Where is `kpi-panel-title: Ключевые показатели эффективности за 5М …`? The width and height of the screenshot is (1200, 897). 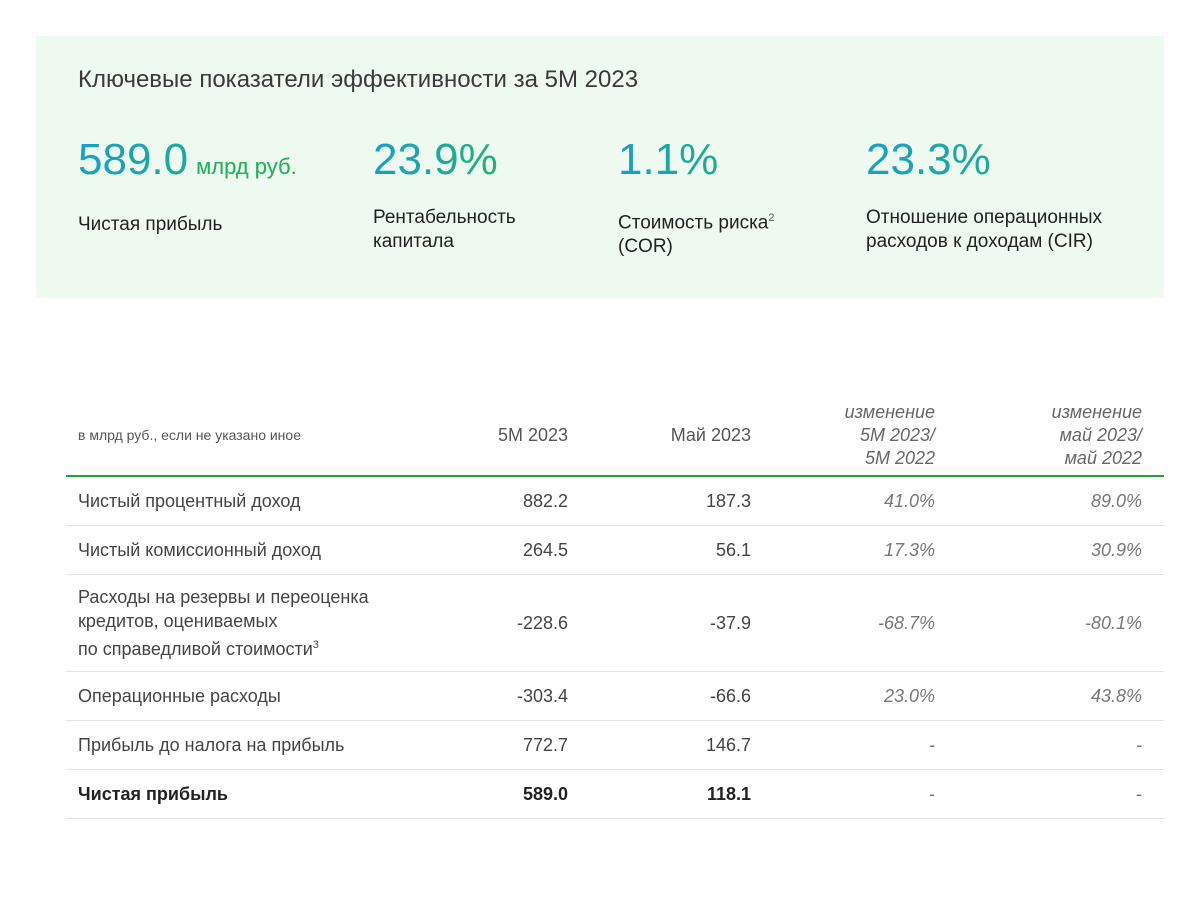
kpi-panel-title: Ключевые показатели эффективности за 5М … is located at coordinates (358, 79).